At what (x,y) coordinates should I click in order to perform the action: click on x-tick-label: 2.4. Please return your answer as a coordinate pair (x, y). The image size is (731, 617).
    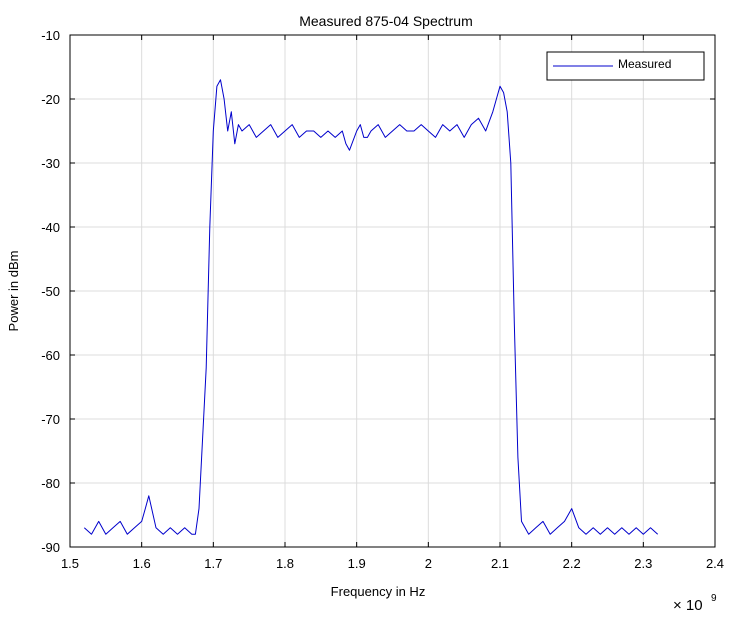
    Looking at the image, I should click on (715, 563).